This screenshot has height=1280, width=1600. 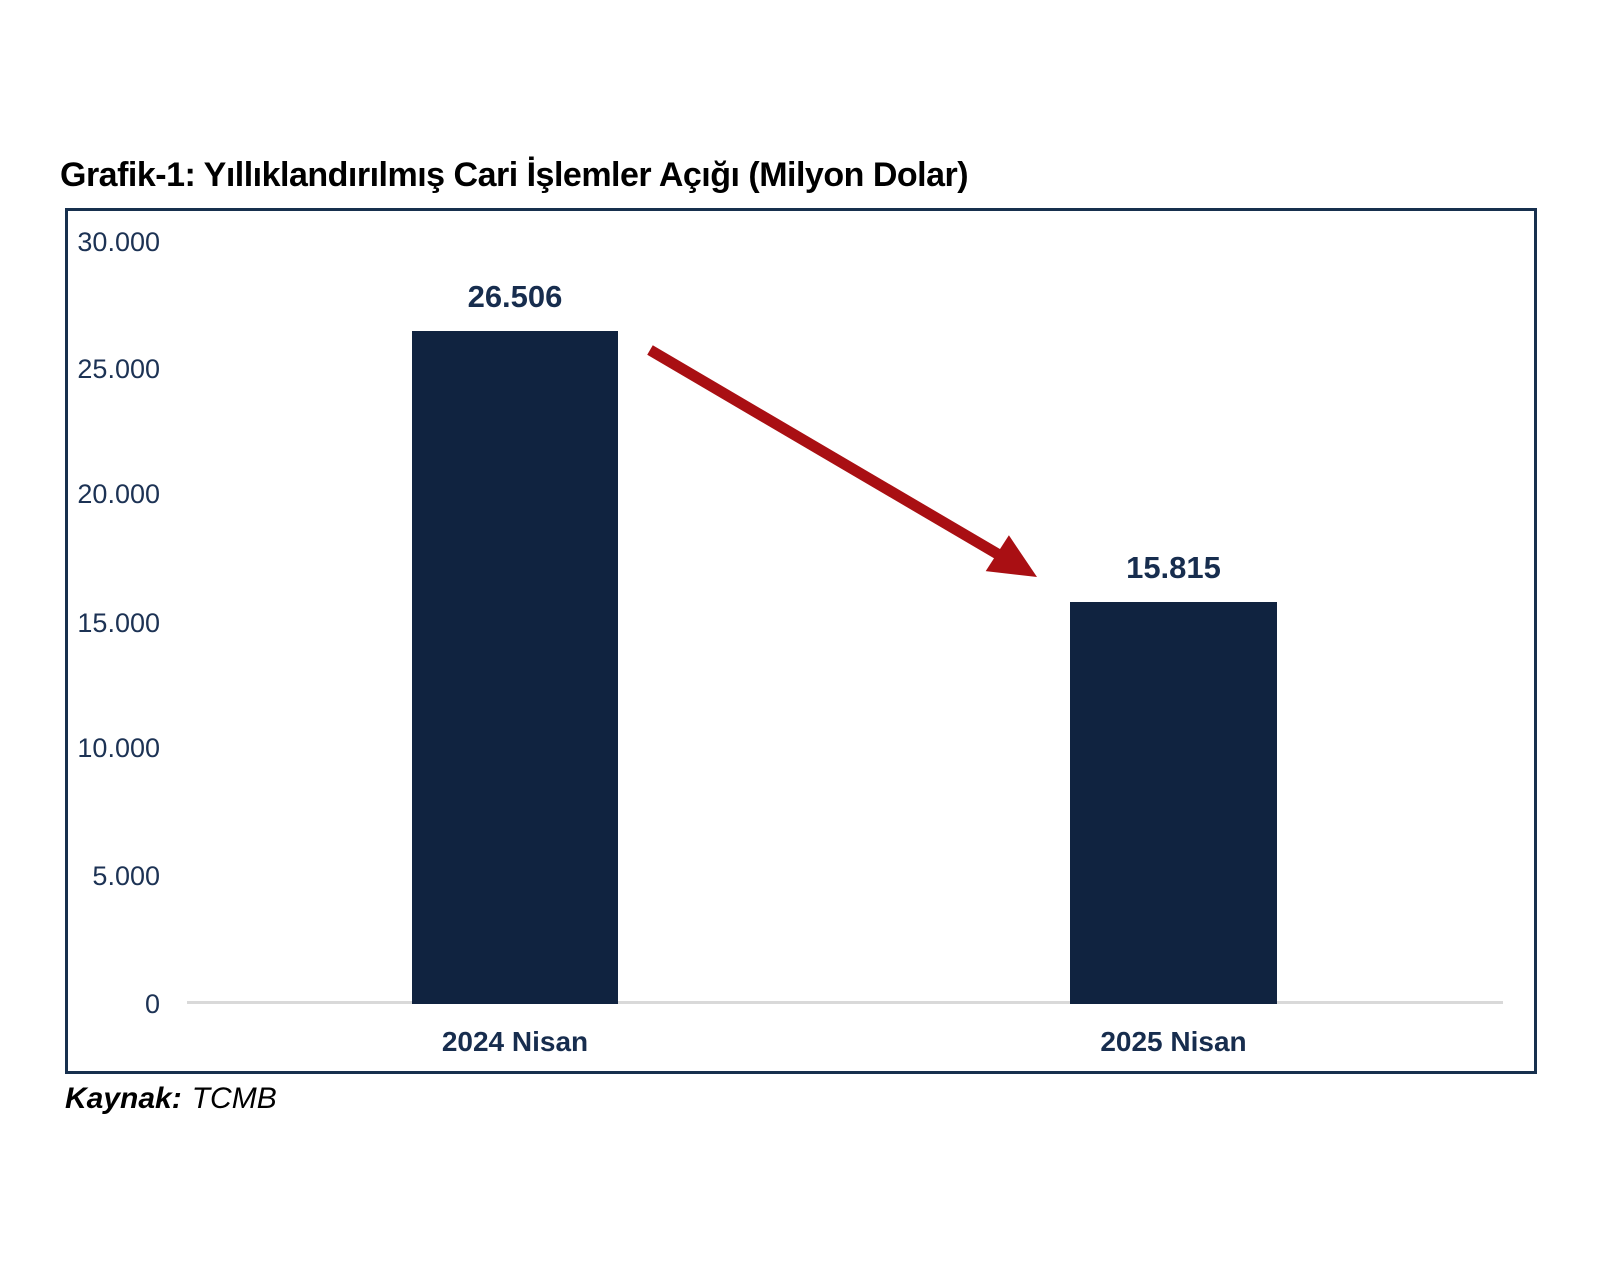 What do you see at coordinates (234, 1098) in the screenshot?
I see `source-value: TCMB` at bounding box center [234, 1098].